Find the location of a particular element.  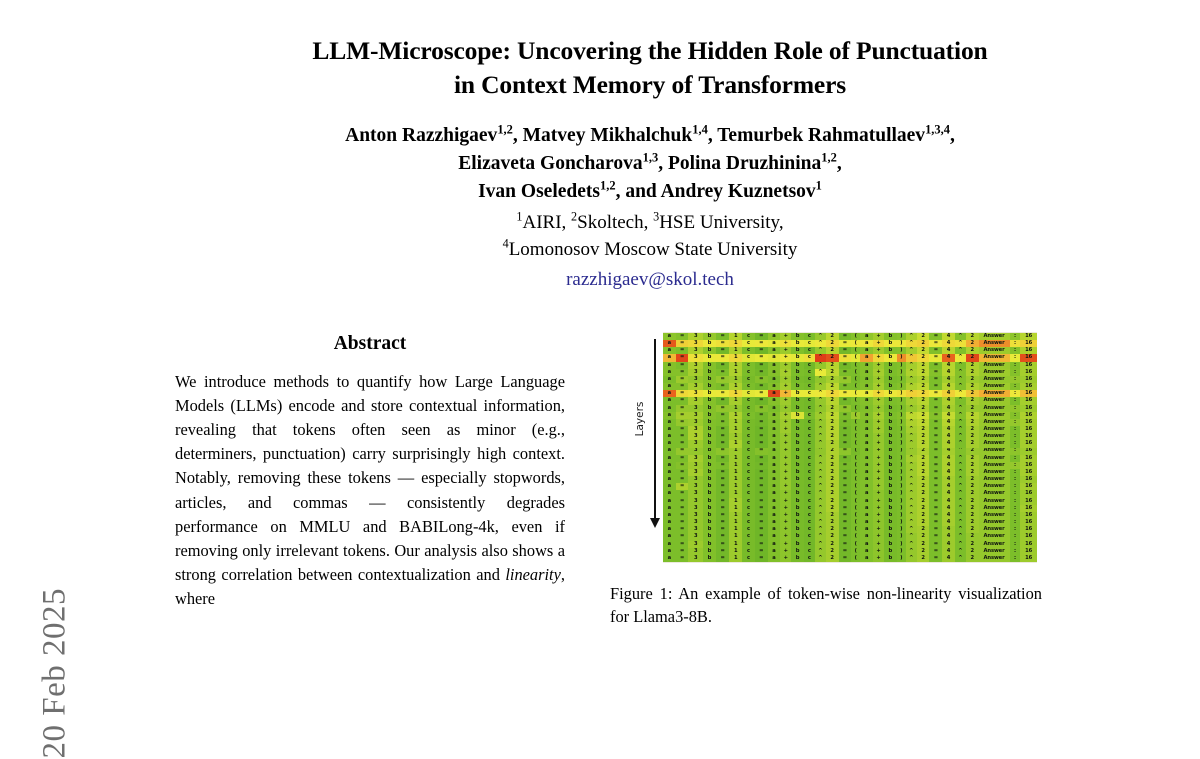

author-affiliation-mark: 1,2 is located at coordinates (607, 185).